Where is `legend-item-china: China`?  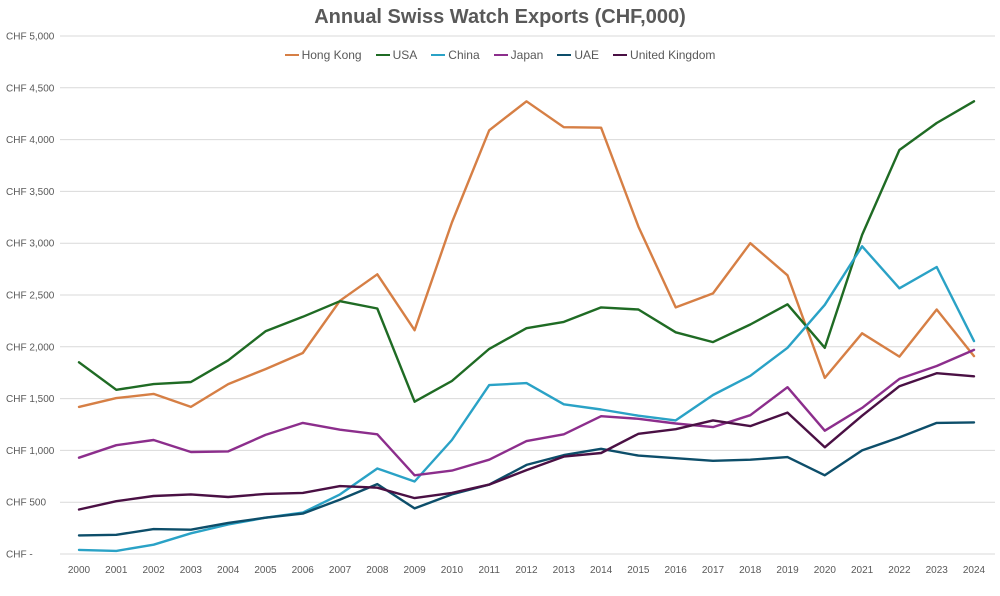 legend-item-china: China is located at coordinates (455, 55).